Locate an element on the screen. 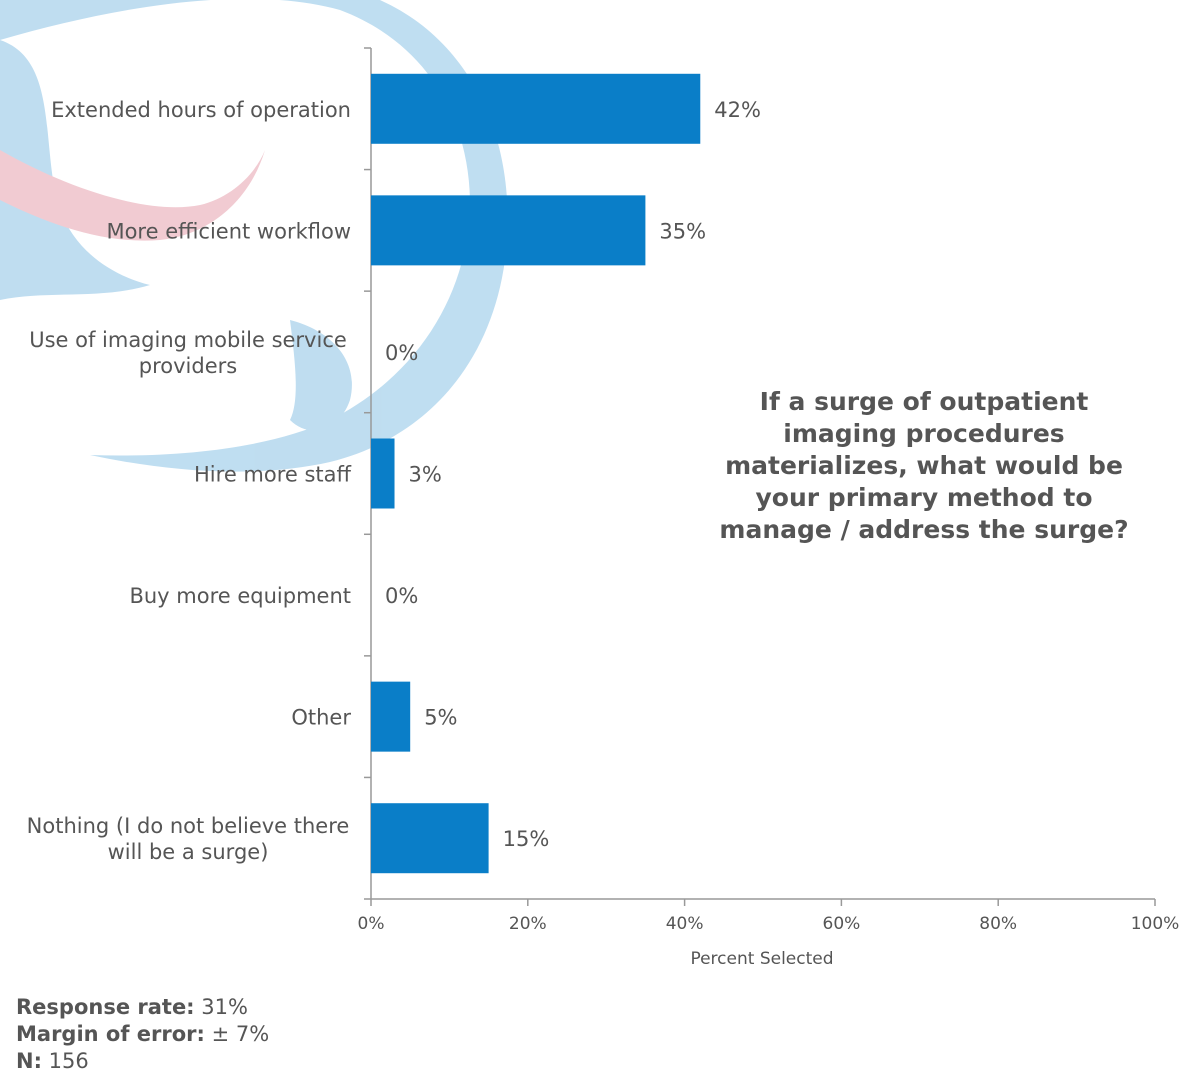 The image size is (1200, 1075). category-label-line: providers is located at coordinates (188, 366).